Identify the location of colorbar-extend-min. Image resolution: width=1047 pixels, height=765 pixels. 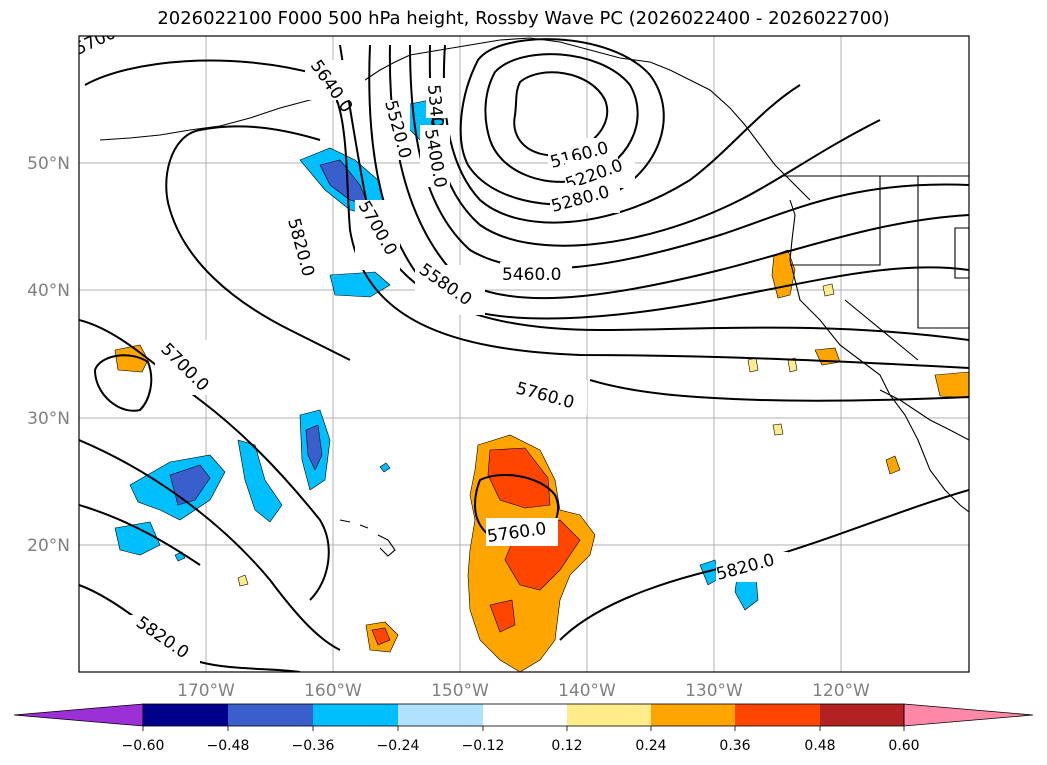
(78, 715).